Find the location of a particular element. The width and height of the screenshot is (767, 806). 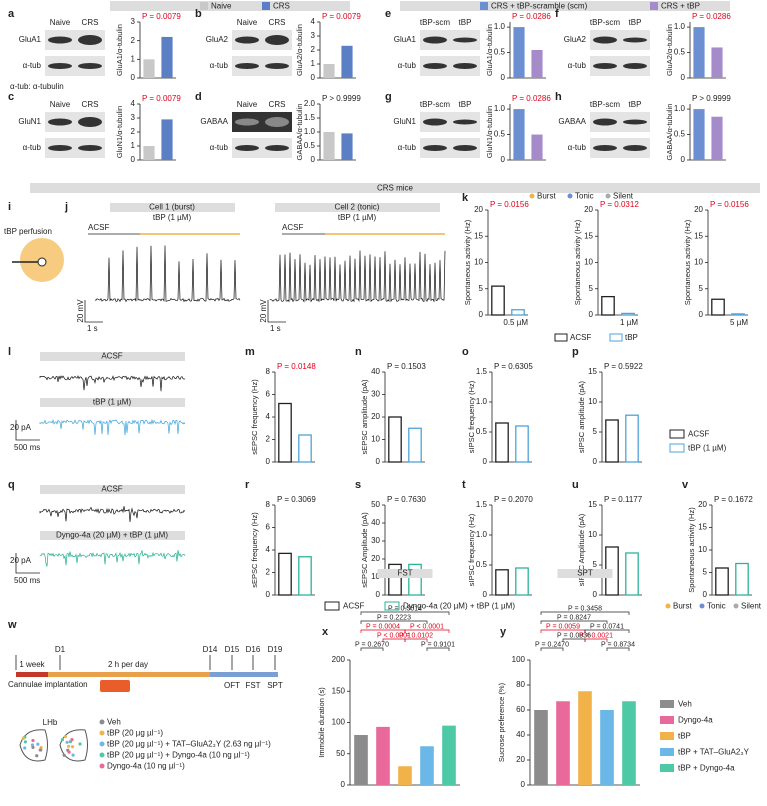

label: 1 week is located at coordinates (32, 664).